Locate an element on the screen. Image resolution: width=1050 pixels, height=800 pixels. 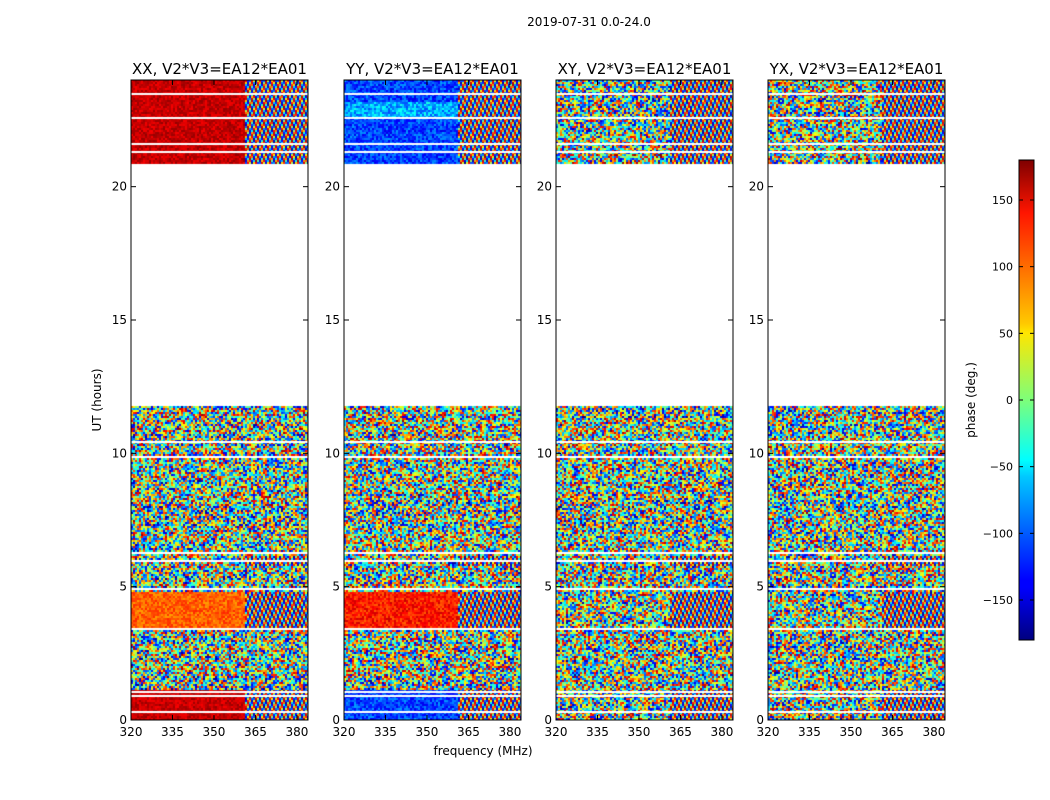
colorbar-gradient is located at coordinates (1026, 400).